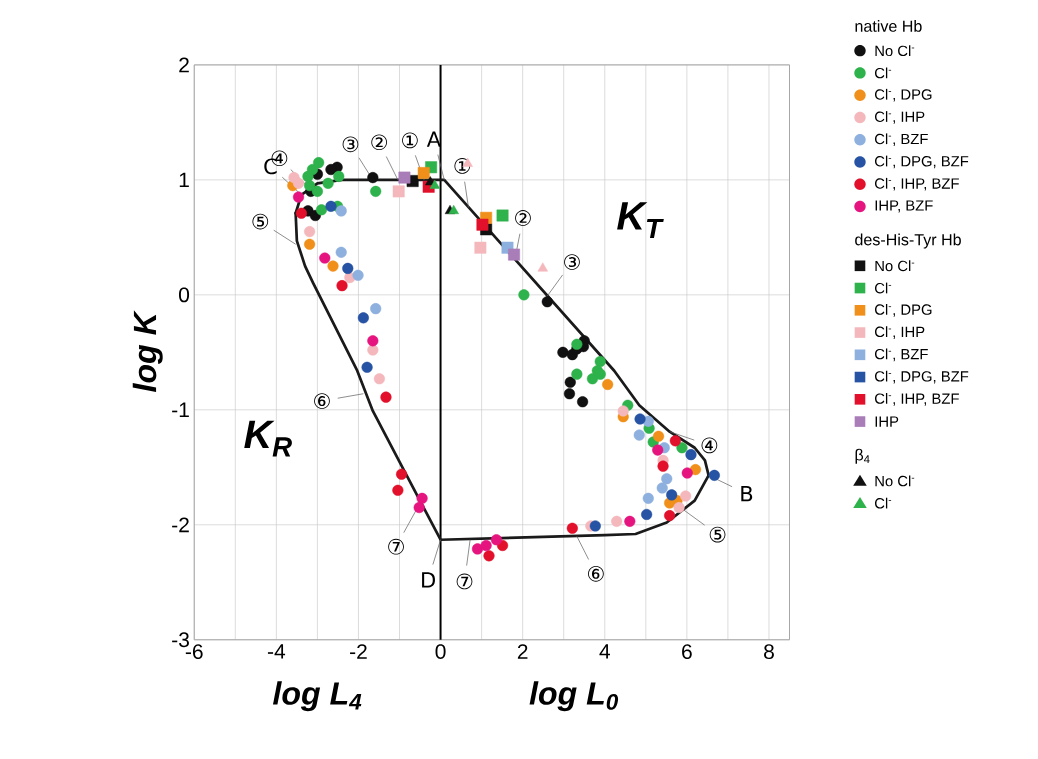 The width and height of the screenshot is (1038, 759). Describe the element at coordinates (709, 445) in the screenshot. I see `annotation: ④` at that location.